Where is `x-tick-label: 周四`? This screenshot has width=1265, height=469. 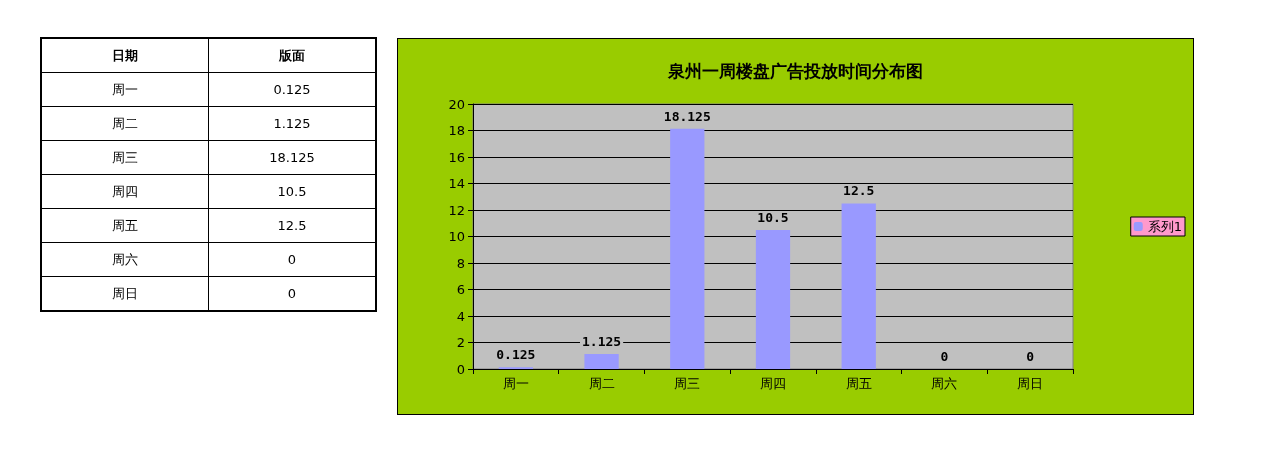 x-tick-label: 周四 is located at coordinates (773, 383).